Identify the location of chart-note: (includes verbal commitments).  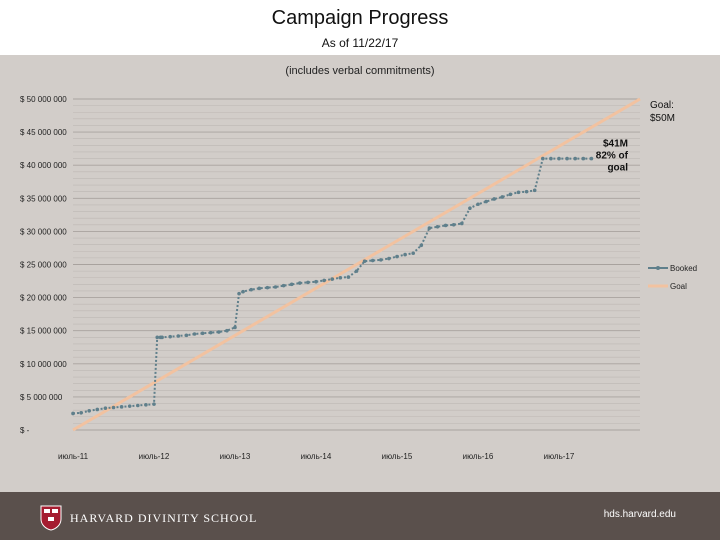
(360, 71).